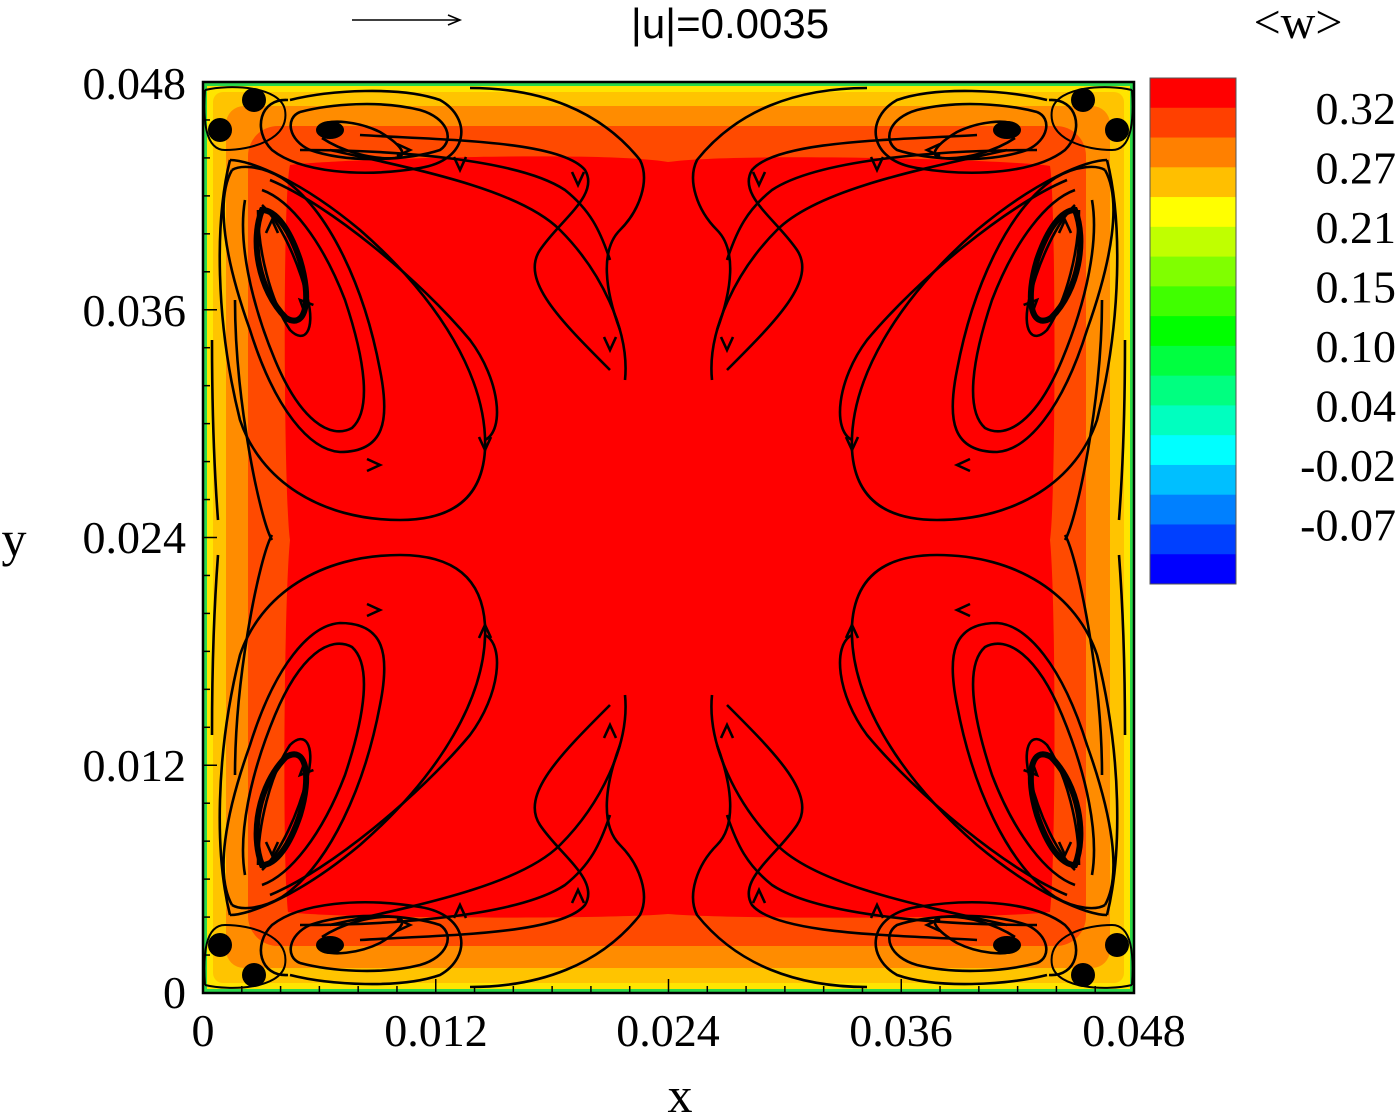 Image resolution: width=1400 pixels, height=1120 pixels. What do you see at coordinates (730, 23) in the screenshot?
I see `reference-vector-label: |u|=0.0035` at bounding box center [730, 23].